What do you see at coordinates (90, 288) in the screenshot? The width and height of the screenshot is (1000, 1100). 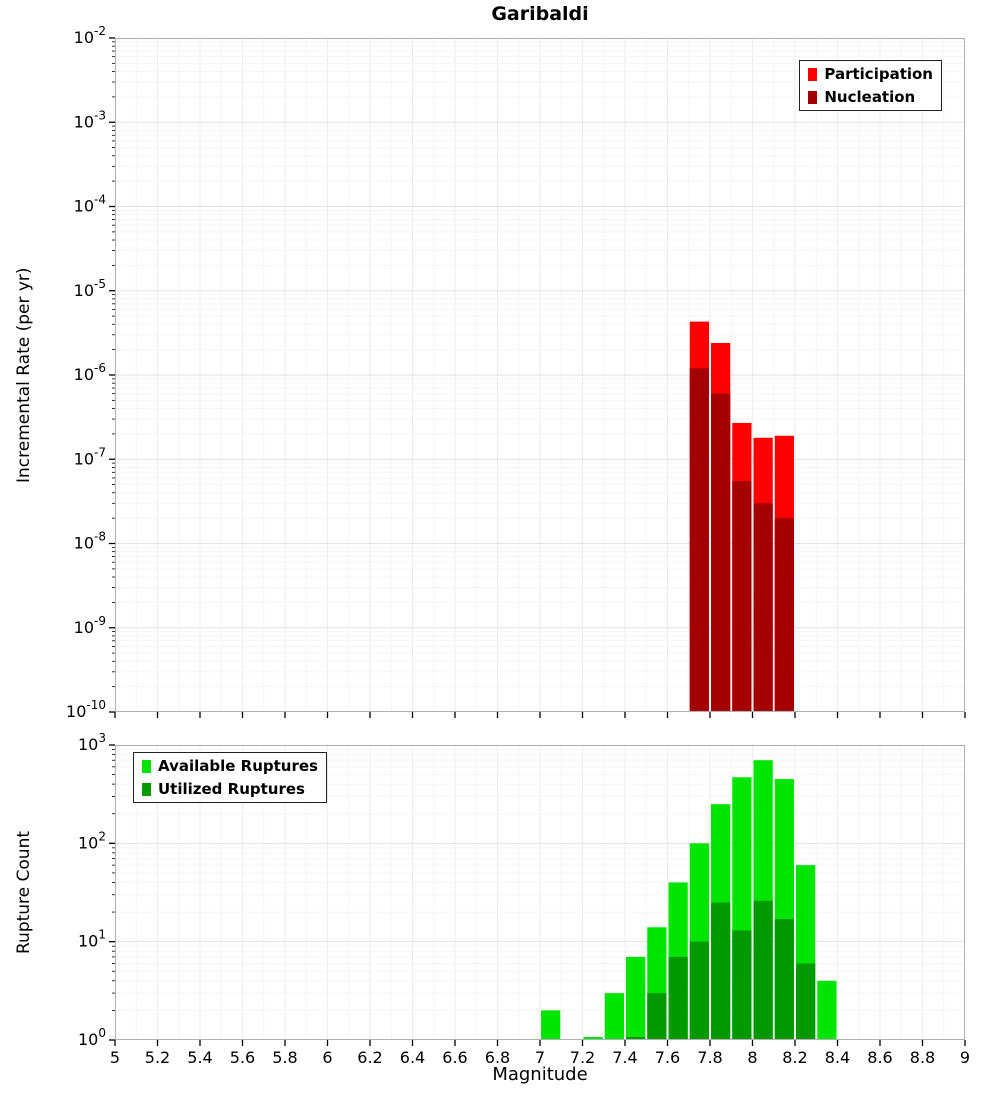 I see `svg-text: 10⁻⁵` at bounding box center [90, 288].